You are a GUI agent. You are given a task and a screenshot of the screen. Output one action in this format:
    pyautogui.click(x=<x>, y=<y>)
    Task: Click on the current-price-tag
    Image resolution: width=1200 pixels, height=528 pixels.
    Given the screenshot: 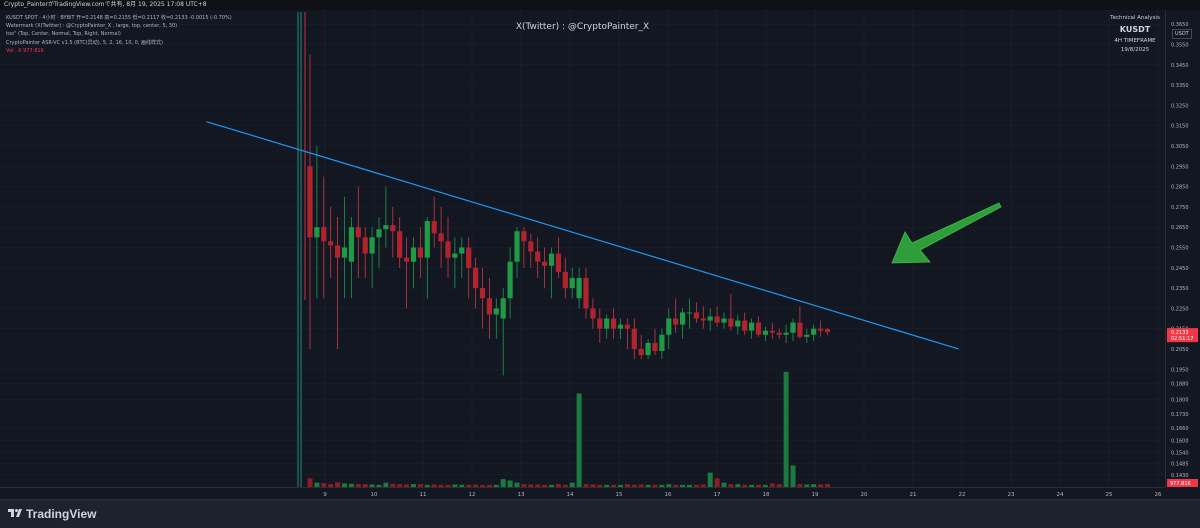 What is the action you would take?
    pyautogui.click(x=1182, y=335)
    